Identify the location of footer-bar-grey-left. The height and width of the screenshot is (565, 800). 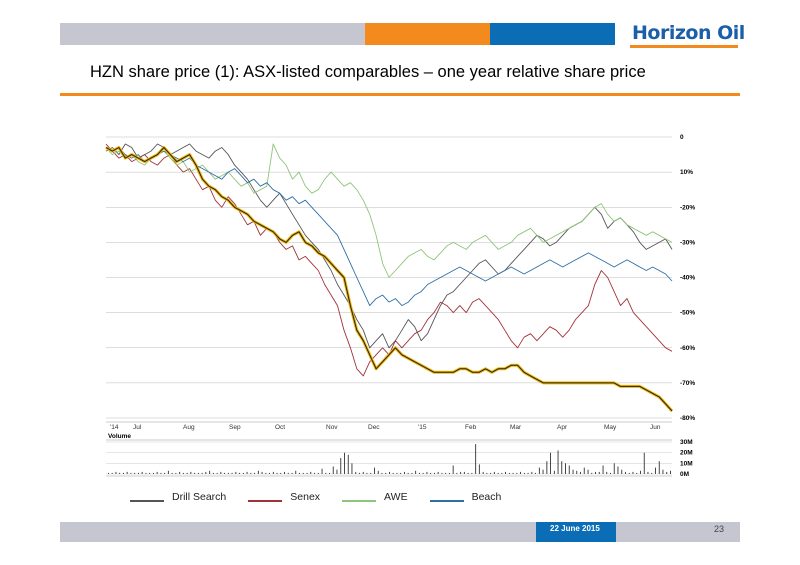
(298, 532).